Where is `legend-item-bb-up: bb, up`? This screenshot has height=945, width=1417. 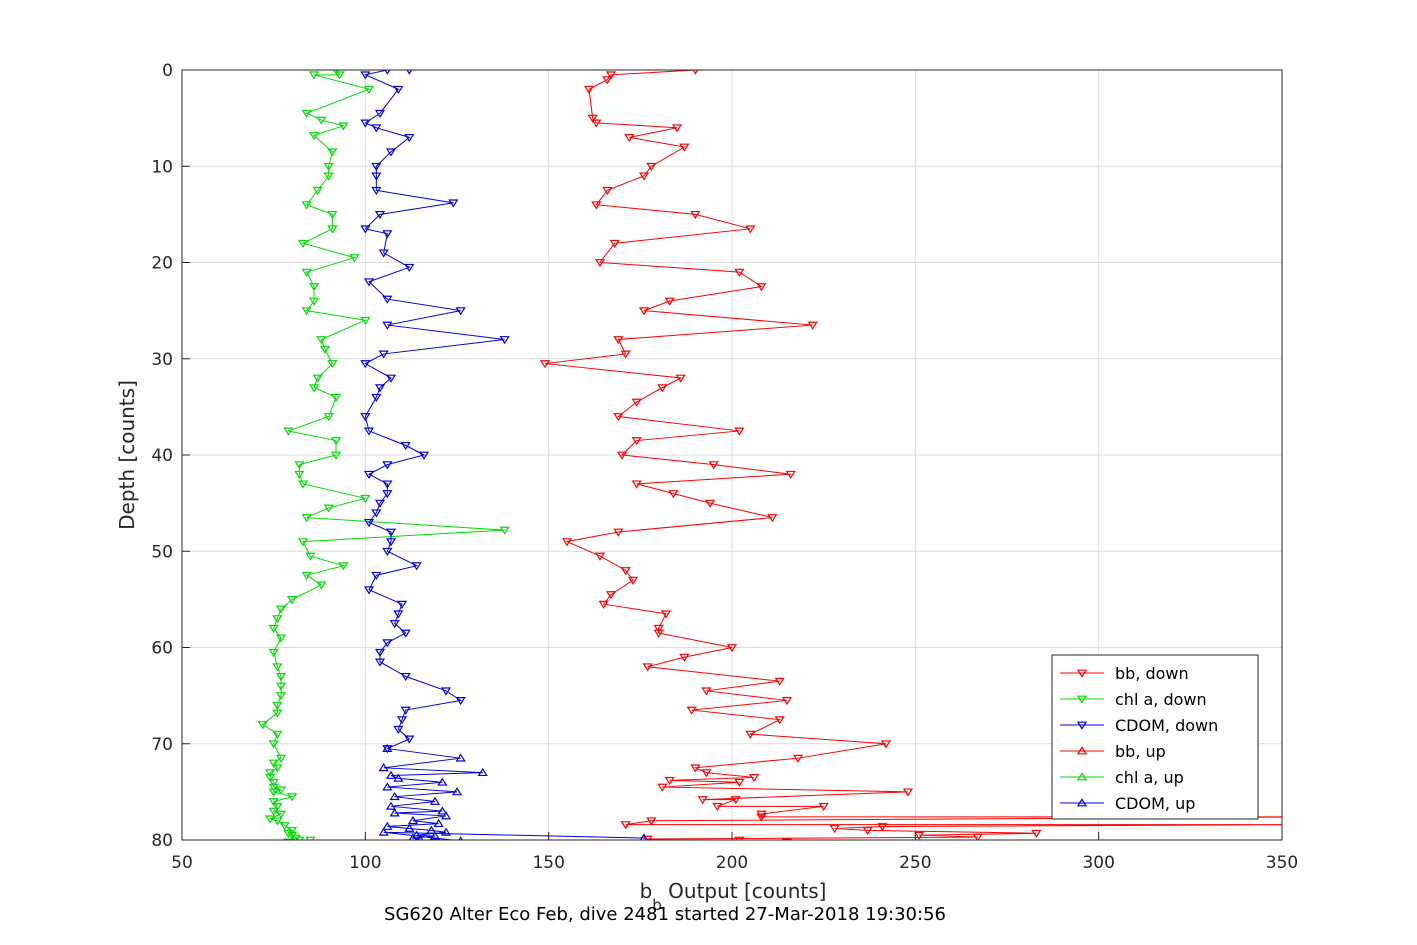
legend-item-bb-up: bb, up is located at coordinates (1113, 751).